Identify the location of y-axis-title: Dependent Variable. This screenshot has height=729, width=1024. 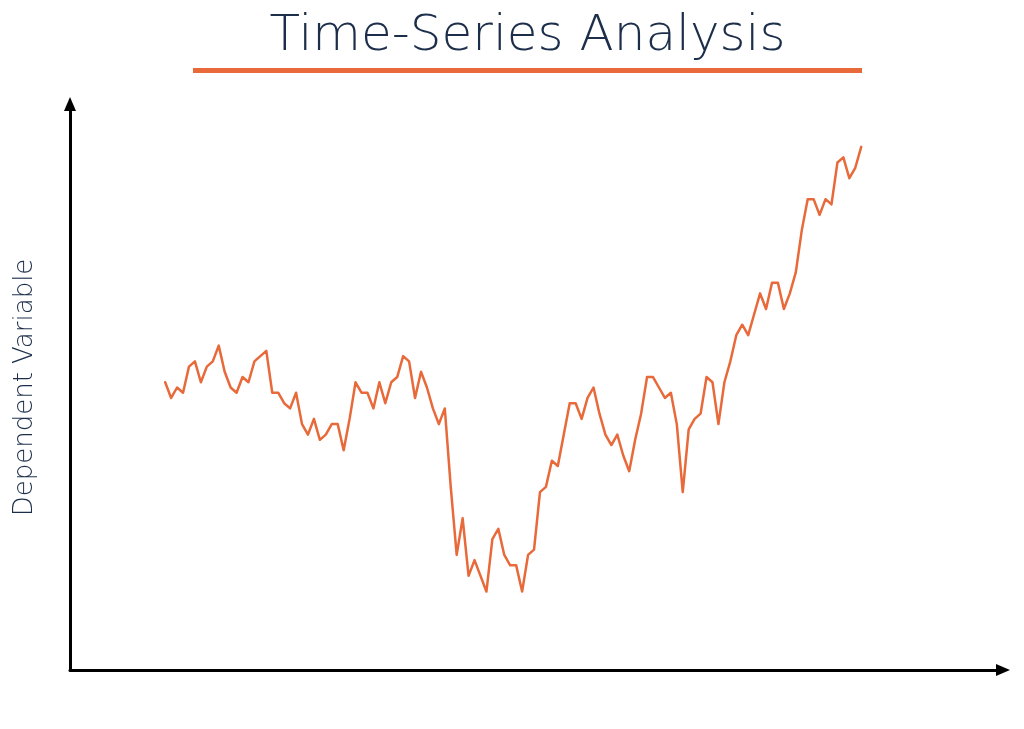
(23, 387).